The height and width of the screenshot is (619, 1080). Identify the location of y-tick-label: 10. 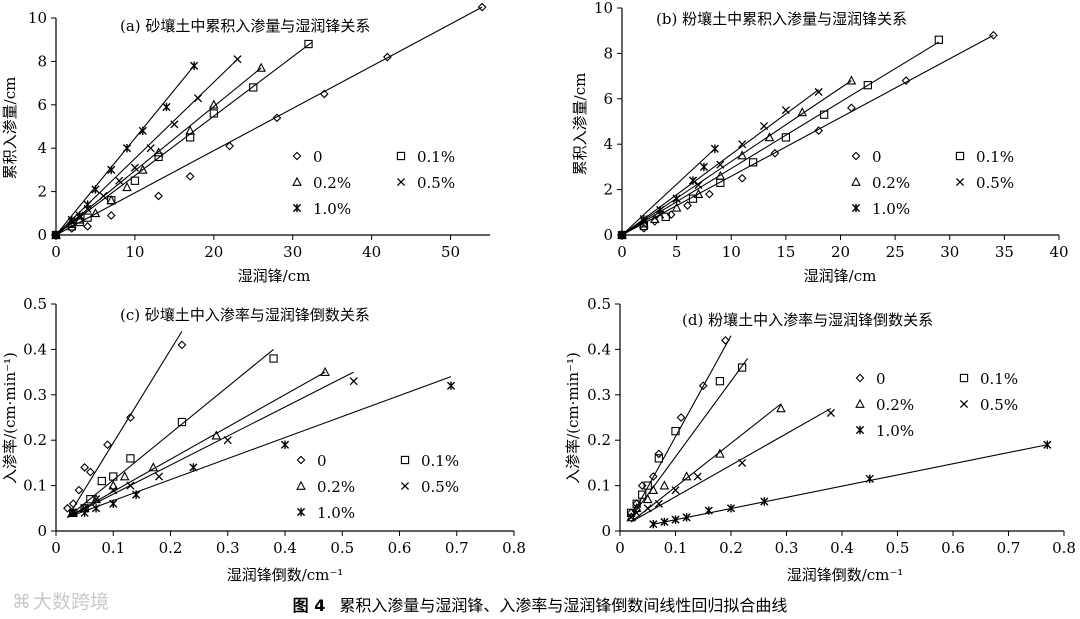
(603, 8).